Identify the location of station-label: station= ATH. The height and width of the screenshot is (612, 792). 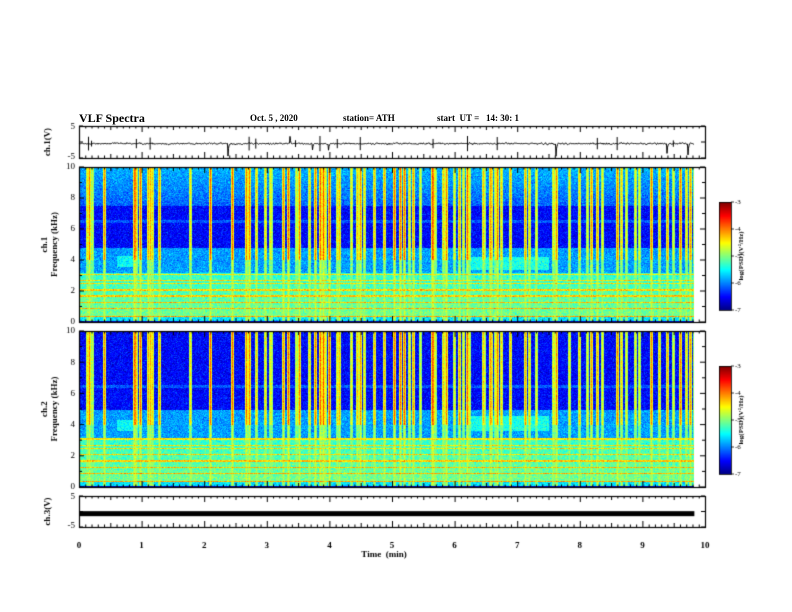
(369, 118).